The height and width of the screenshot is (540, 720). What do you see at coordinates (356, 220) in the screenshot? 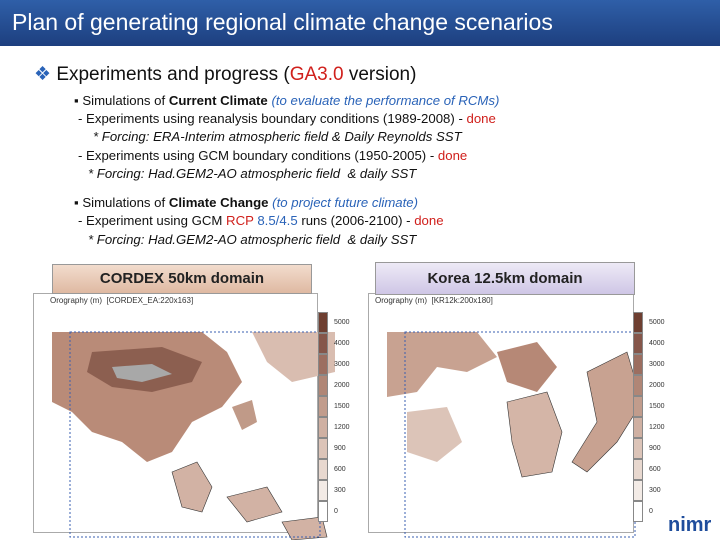
I see `text: runs (2006-2100) -` at bounding box center [356, 220].